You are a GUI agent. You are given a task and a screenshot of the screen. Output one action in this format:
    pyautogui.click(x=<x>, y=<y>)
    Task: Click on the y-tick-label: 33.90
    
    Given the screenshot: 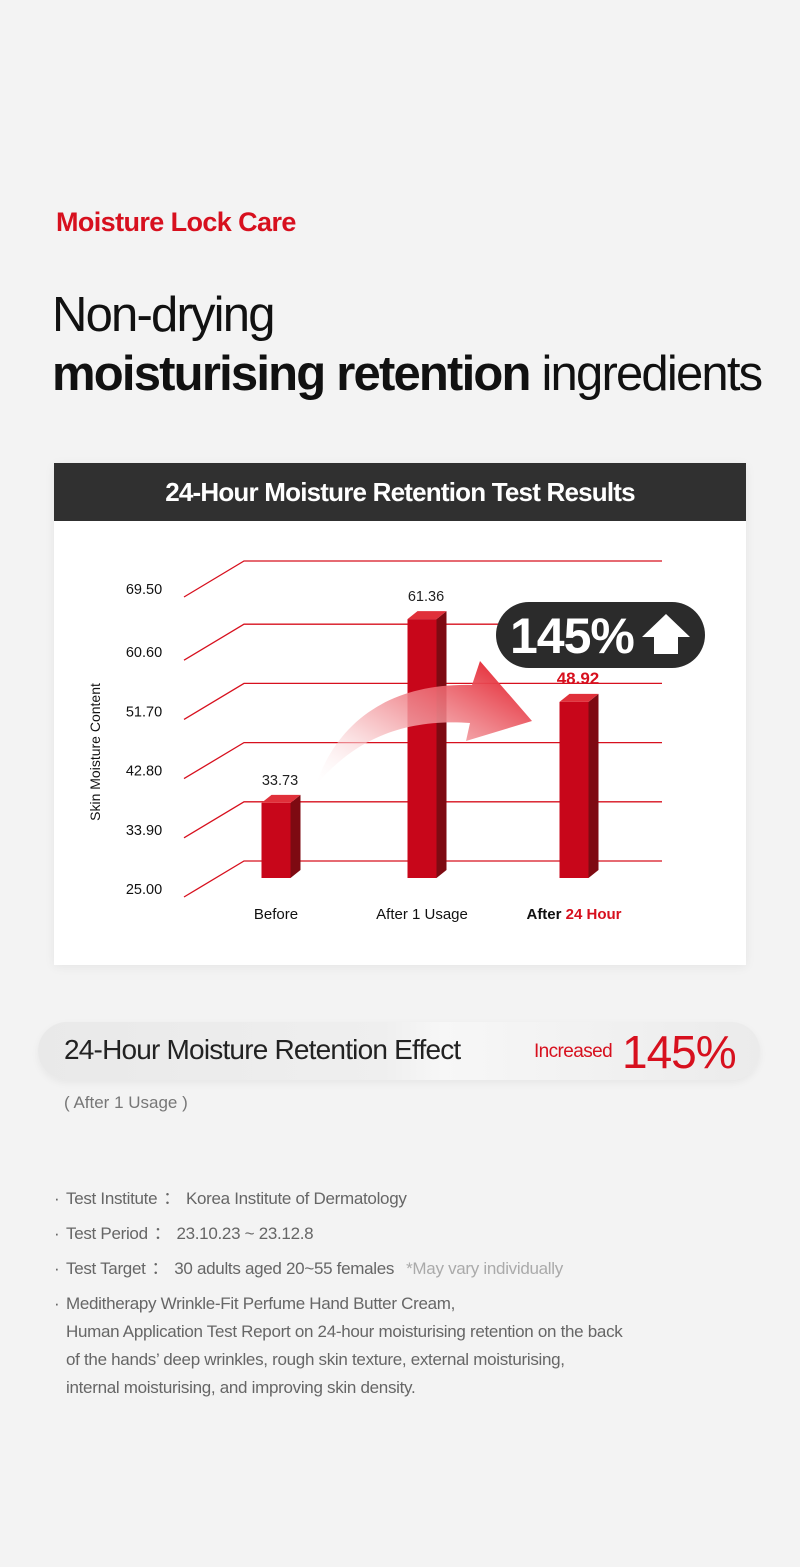 What is the action you would take?
    pyautogui.click(x=144, y=831)
    